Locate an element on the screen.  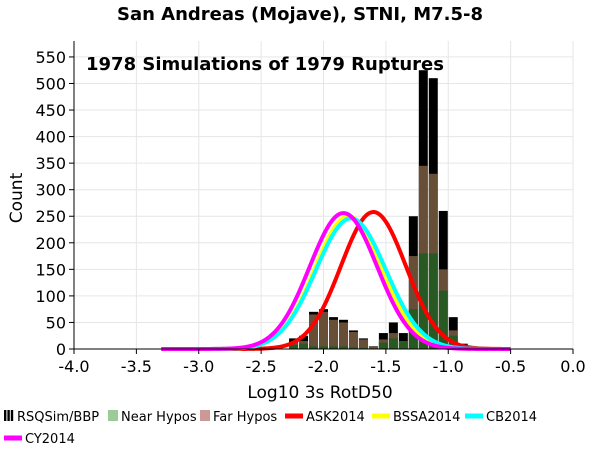
x-tick-label: -2.0 is located at coordinates (323, 366).